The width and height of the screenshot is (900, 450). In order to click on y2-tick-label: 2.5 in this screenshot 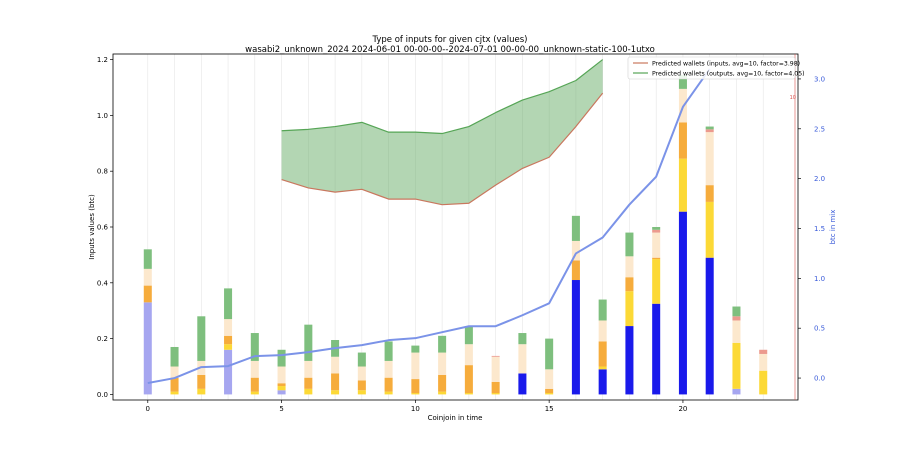, I will do `click(819, 129)`.